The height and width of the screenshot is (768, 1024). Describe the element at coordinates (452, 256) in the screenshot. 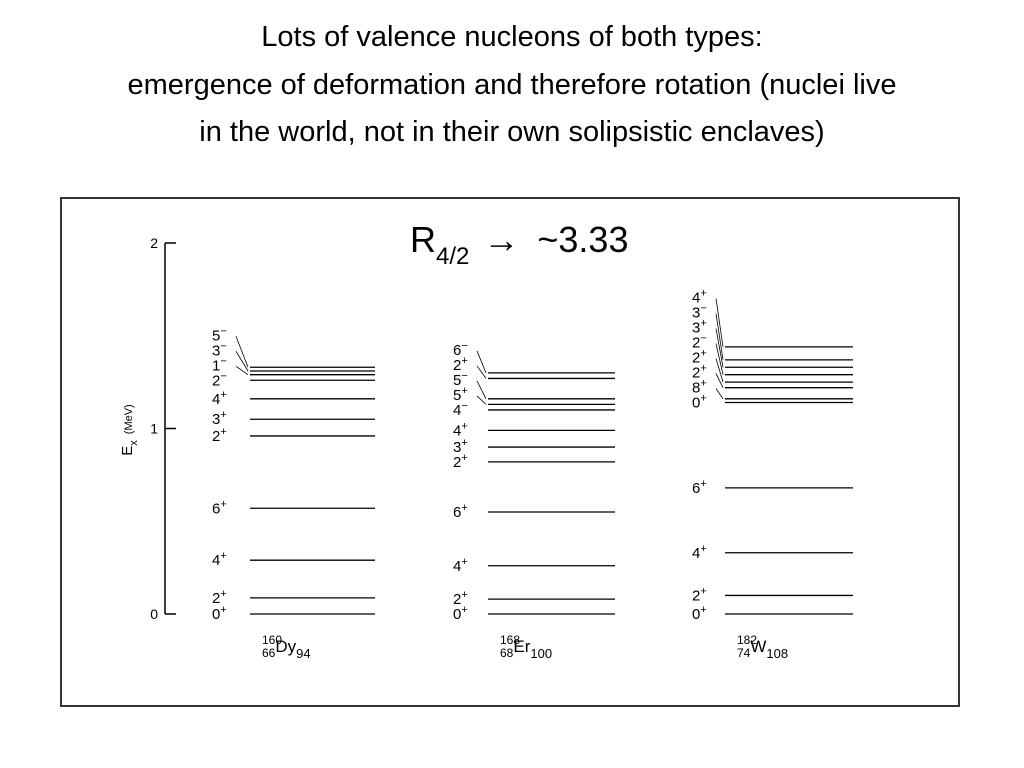

I see `annotation-subscript: 4/2` at that location.